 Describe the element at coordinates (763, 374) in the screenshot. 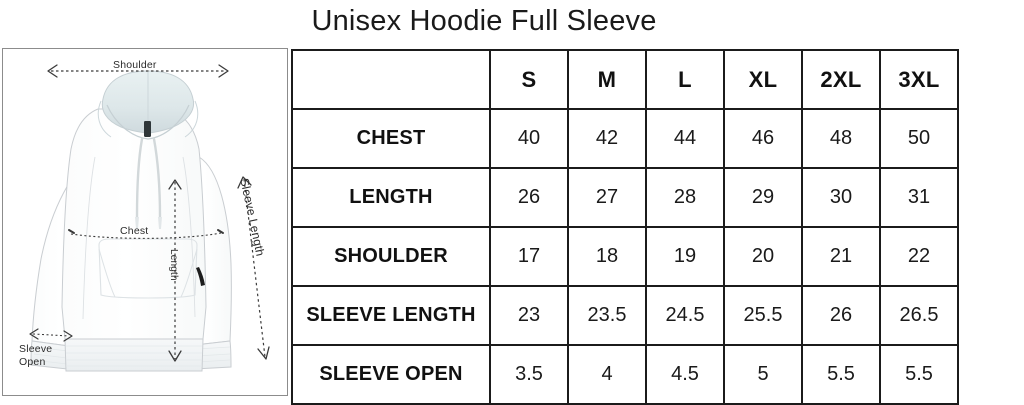

I see `cell-sleeve-open-xl: 5` at that location.